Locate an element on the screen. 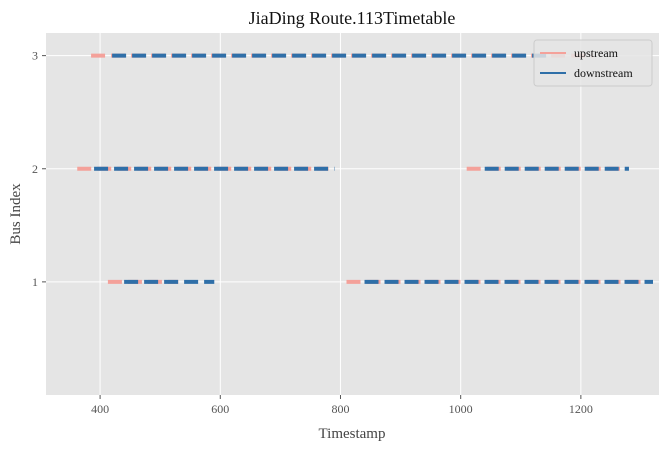  x-axis-label: Timestamp is located at coordinates (352, 434).